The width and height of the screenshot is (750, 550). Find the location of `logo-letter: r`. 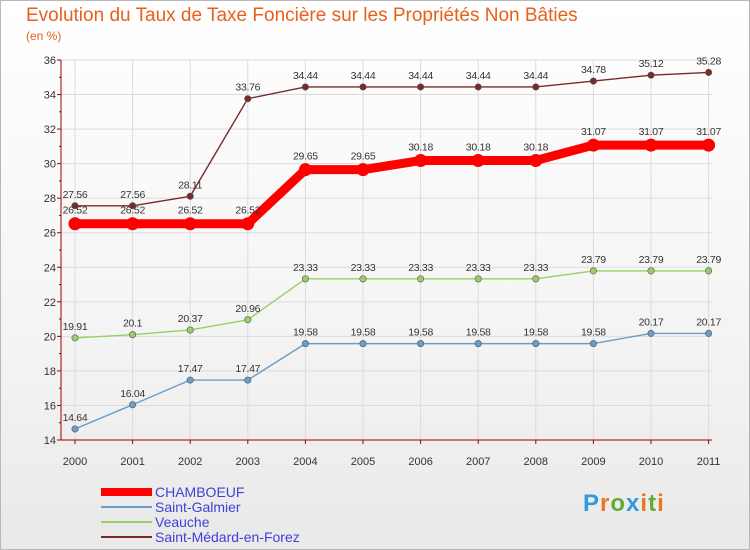

logo-letter: r is located at coordinates (605, 503).